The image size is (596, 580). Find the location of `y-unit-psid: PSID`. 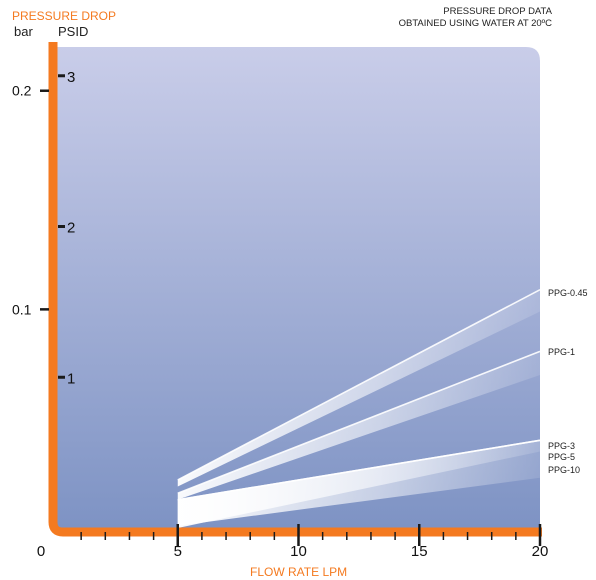

y-unit-psid: PSID is located at coordinates (73, 31).